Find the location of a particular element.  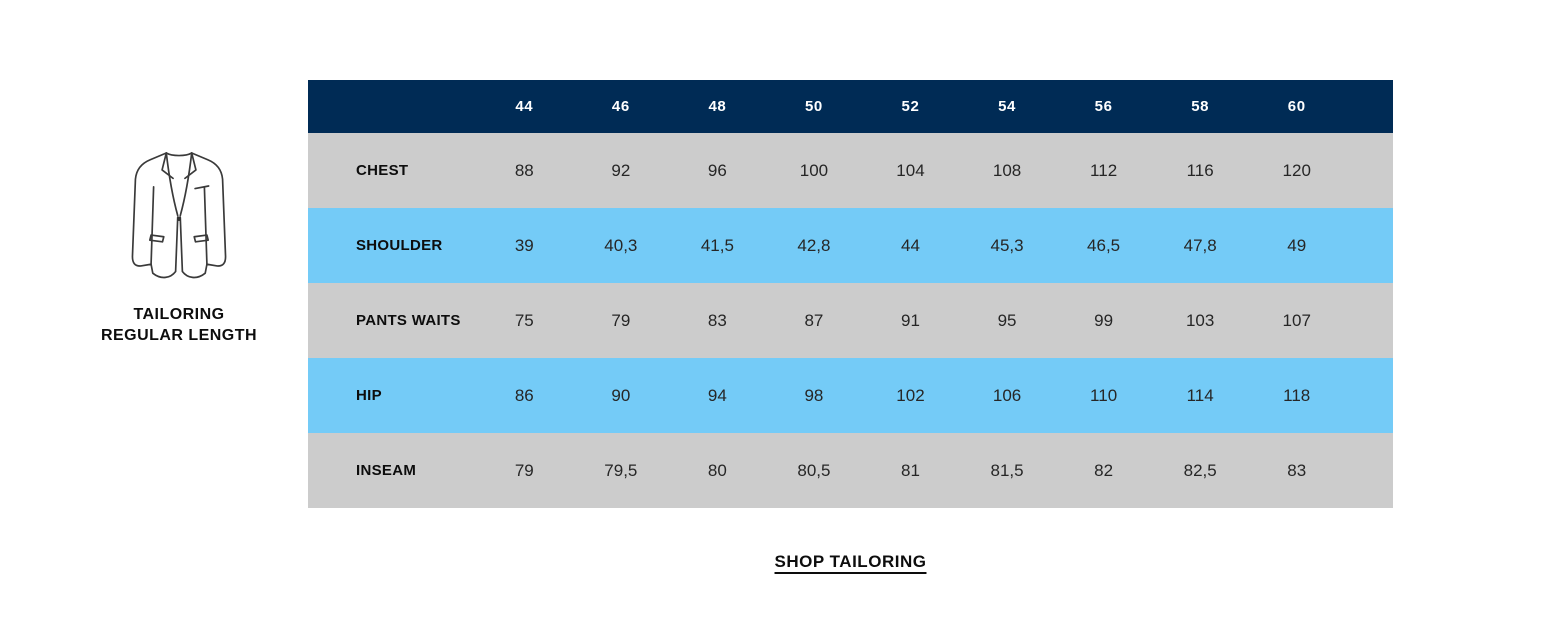

size-header-48: 48 is located at coordinates (717, 106).